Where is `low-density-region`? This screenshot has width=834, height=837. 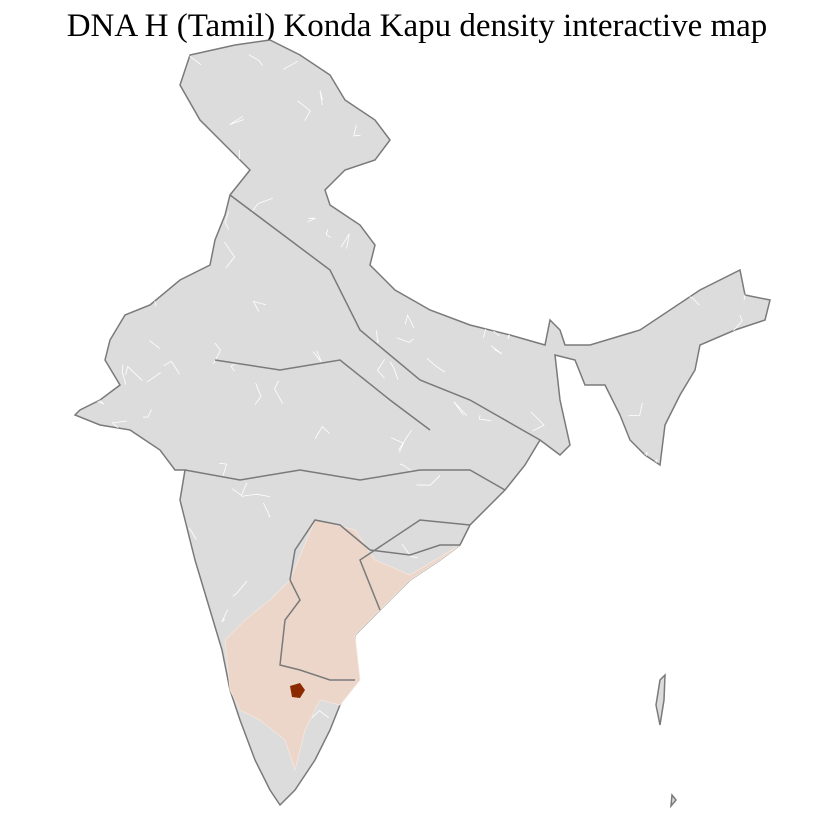
low-density-region is located at coordinates (342, 645).